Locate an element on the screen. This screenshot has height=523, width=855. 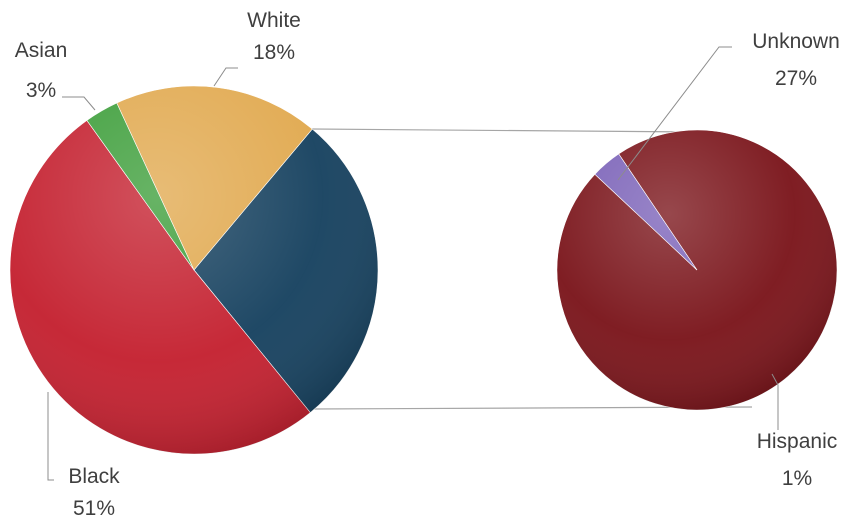
label-black-name: Black is located at coordinates (94, 476).